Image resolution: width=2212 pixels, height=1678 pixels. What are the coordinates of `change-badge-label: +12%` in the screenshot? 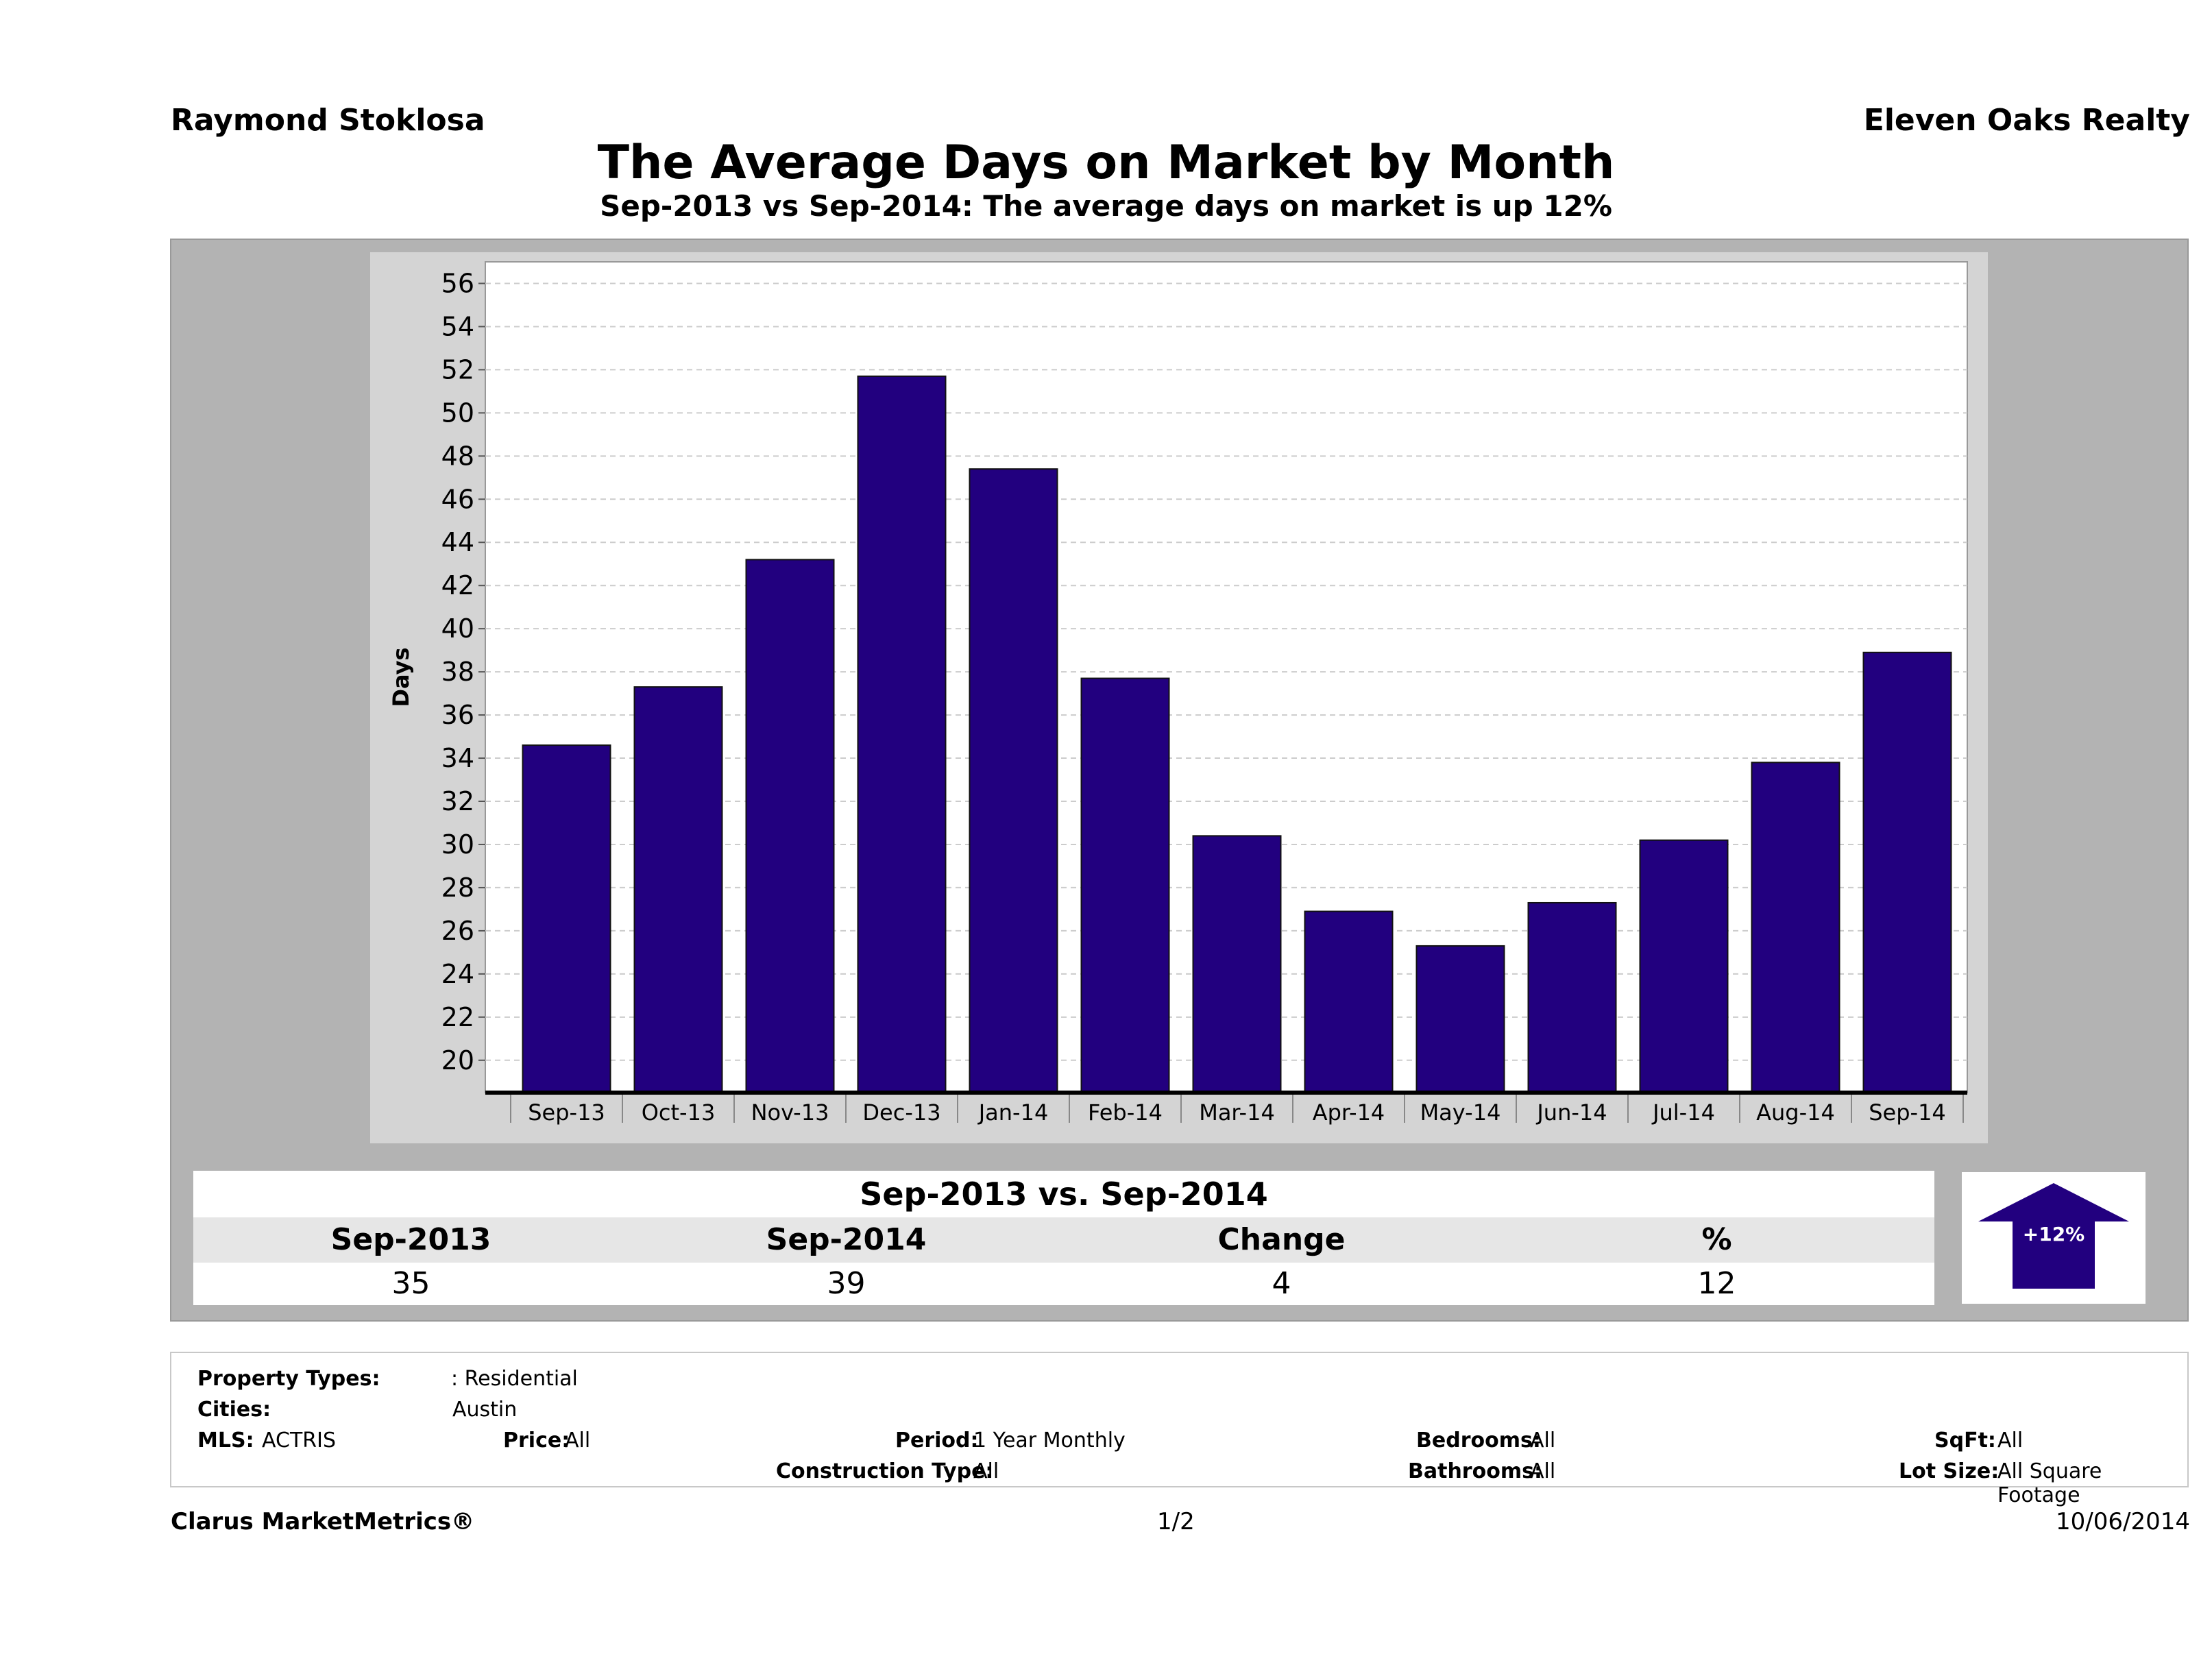 It's located at (2054, 1234).